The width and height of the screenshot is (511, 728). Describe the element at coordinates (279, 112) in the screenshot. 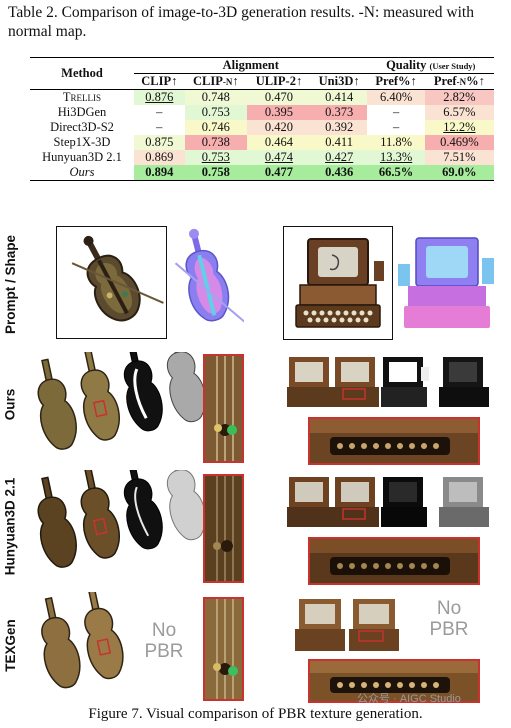

I see `cell-ulip2: 0.395` at that location.